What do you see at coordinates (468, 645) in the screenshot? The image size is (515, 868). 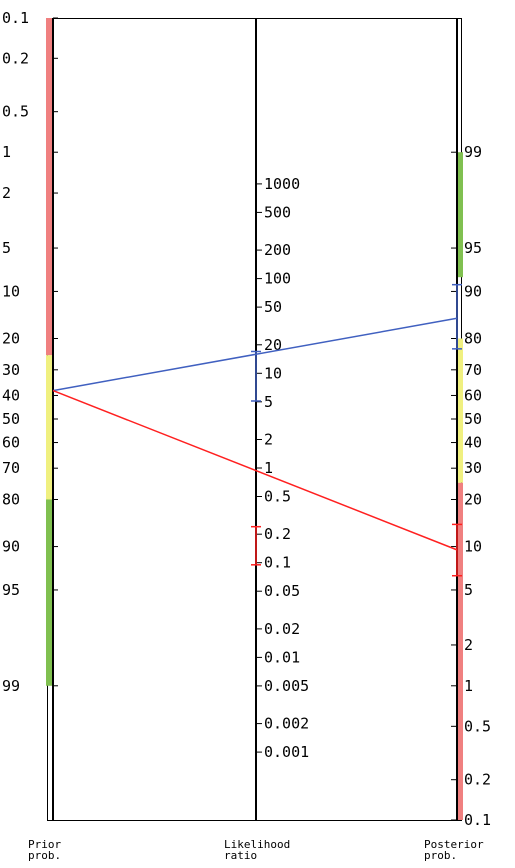 I see `posterior-tick-label: 2` at bounding box center [468, 645].